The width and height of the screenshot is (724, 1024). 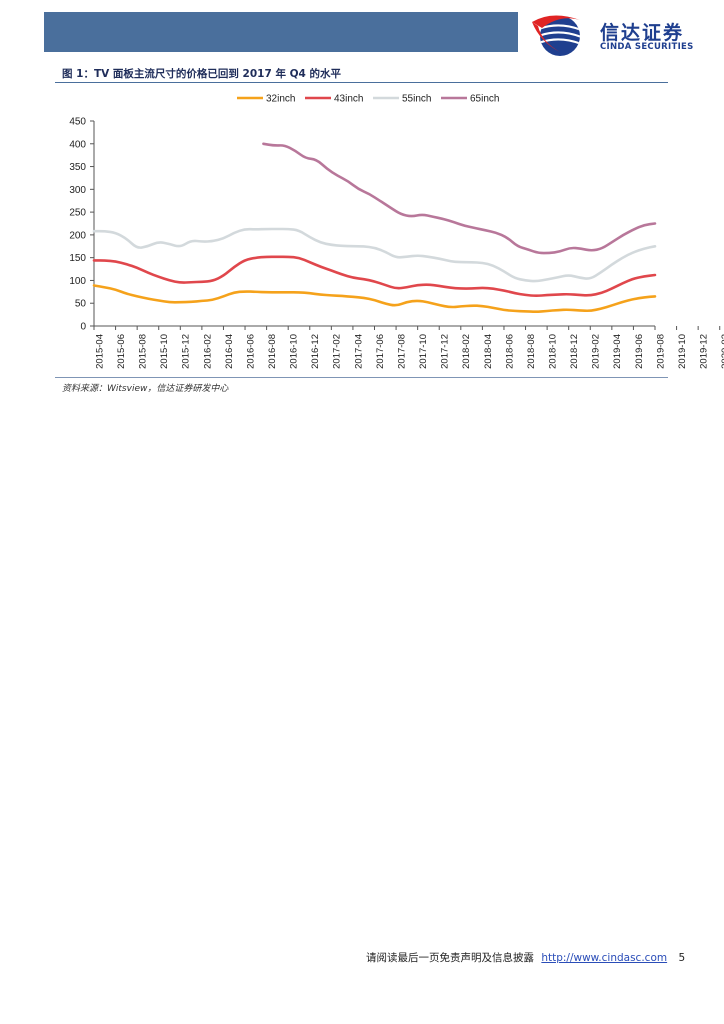 What do you see at coordinates (722, 351) in the screenshot?
I see `x-tick-label: 2020-02` at bounding box center [722, 351].